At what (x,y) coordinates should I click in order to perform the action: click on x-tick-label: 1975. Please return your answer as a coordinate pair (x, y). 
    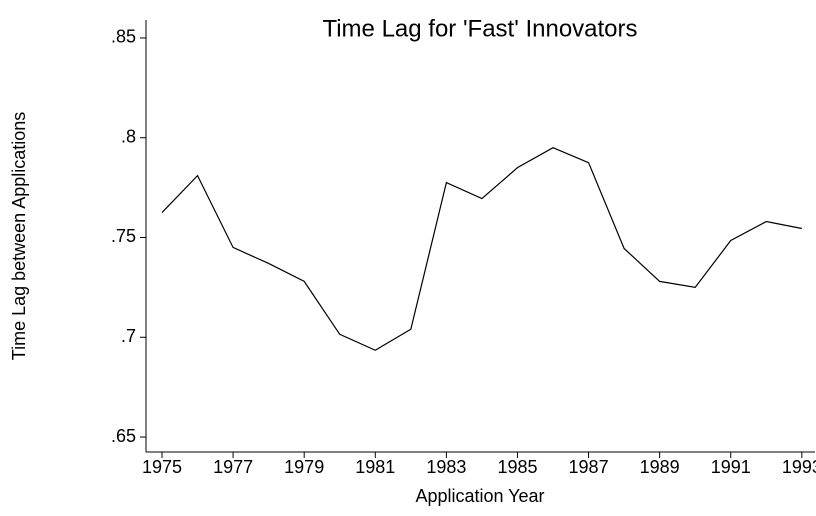
    Looking at the image, I should click on (162, 467).